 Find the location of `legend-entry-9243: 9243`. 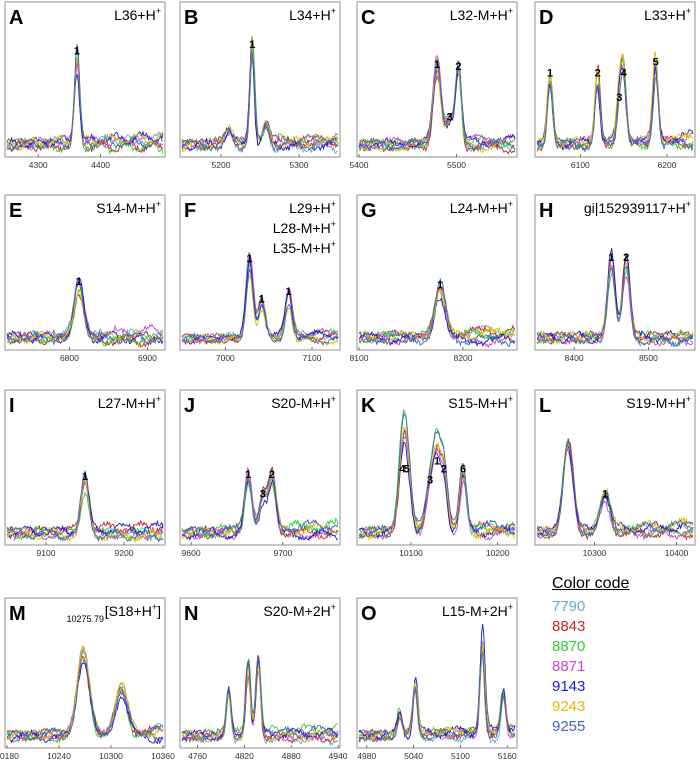

legend-entry-9243: 9243 is located at coordinates (569, 706).